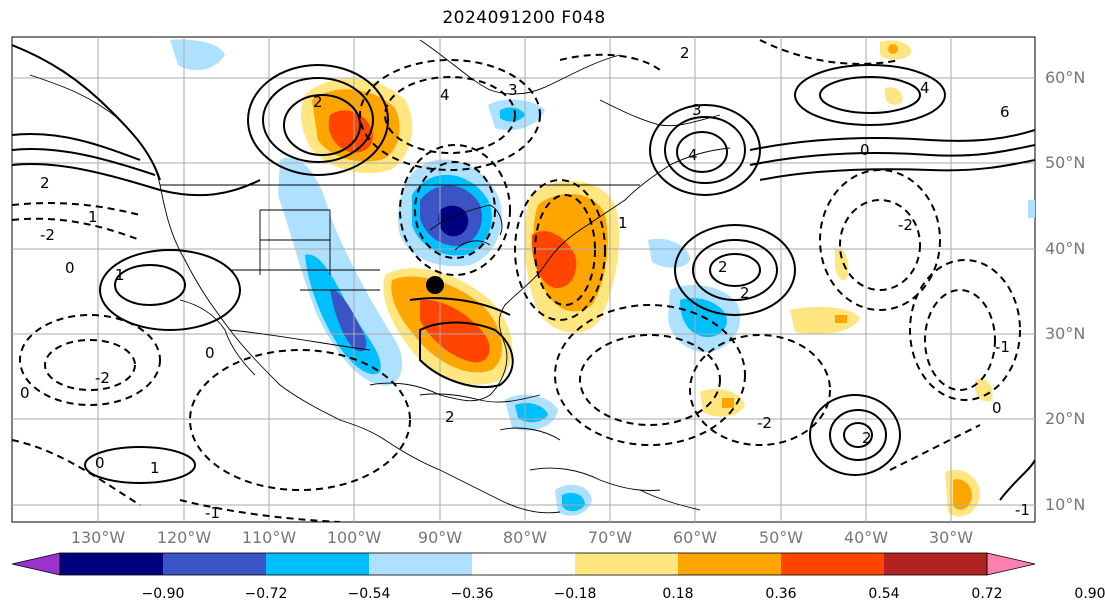 The image size is (1105, 615). What do you see at coordinates (781, 594) in the screenshot?
I see `colorbar-tick-label: 0.36` at bounding box center [781, 594].